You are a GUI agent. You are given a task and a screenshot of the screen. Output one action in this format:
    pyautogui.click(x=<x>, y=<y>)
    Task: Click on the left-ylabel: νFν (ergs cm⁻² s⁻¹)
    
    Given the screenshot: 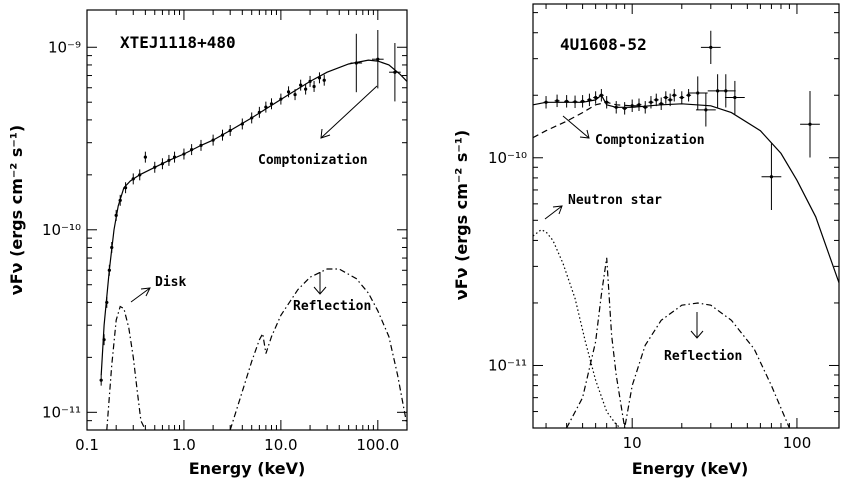 What is the action you would take?
    pyautogui.click(x=16, y=210)
    